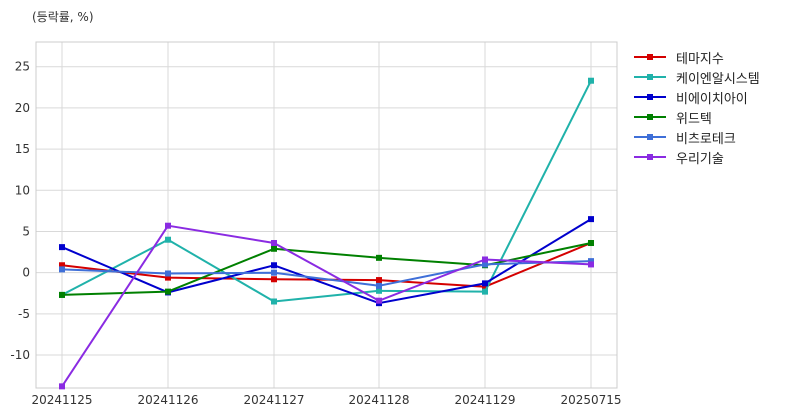 Image resolution: width=787 pixels, height=416 pixels. What do you see at coordinates (22, 190) in the screenshot?
I see `y-tick-label: 10` at bounding box center [22, 190].